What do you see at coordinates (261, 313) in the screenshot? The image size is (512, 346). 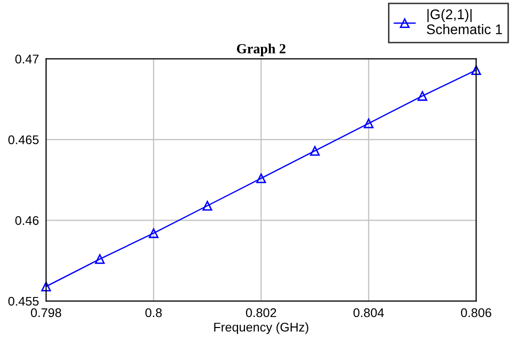 I see `x-tick-label: 0.802` at bounding box center [261, 313].